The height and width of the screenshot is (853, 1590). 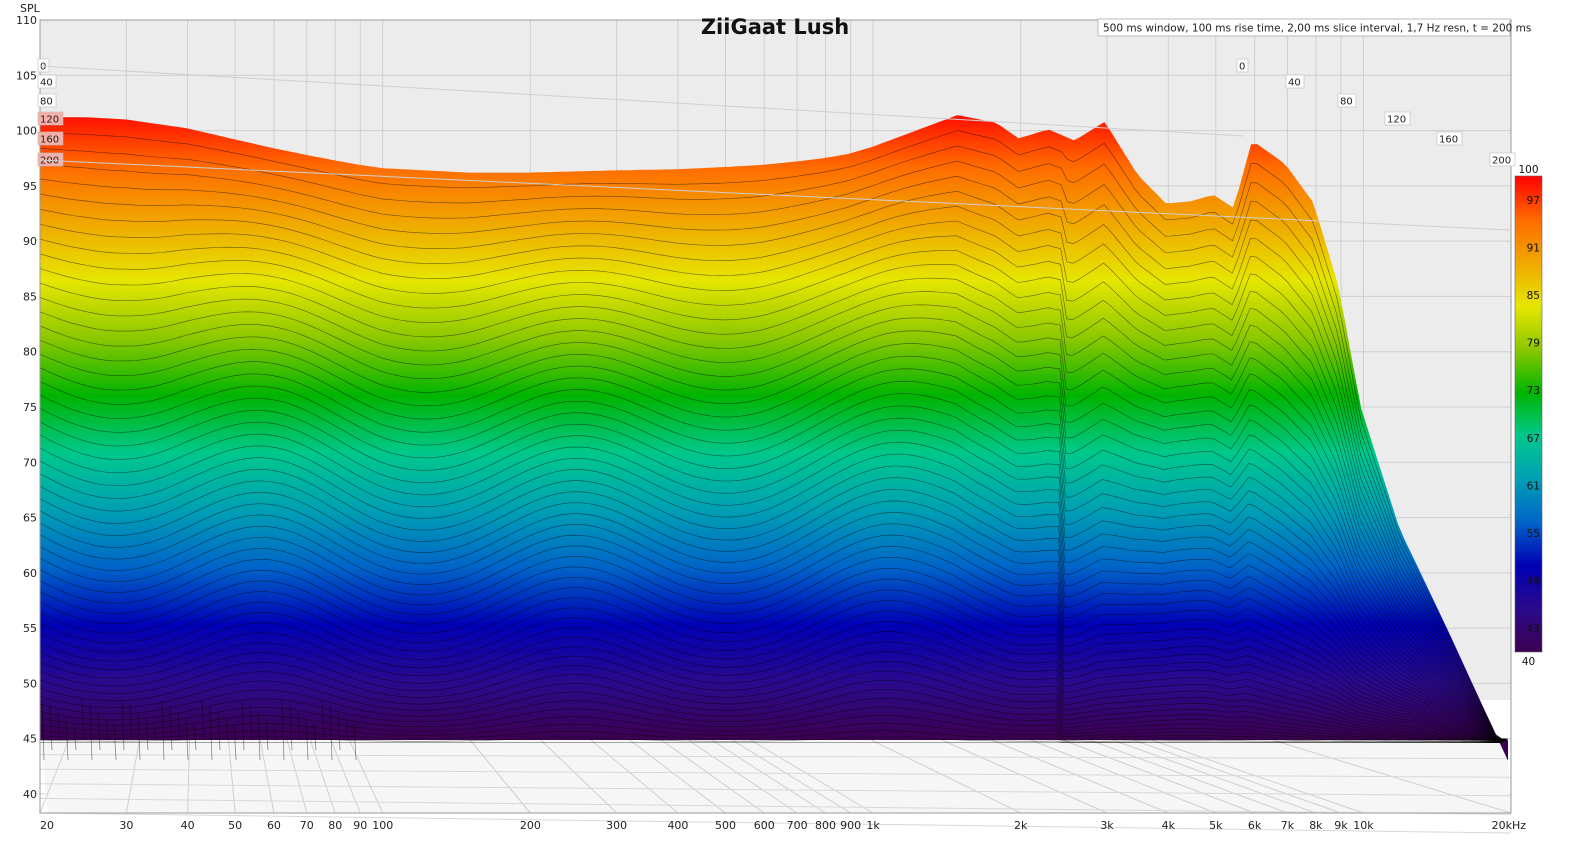 What do you see at coordinates (677, 825) in the screenshot?
I see `x-tick-label: 400` at bounding box center [677, 825].